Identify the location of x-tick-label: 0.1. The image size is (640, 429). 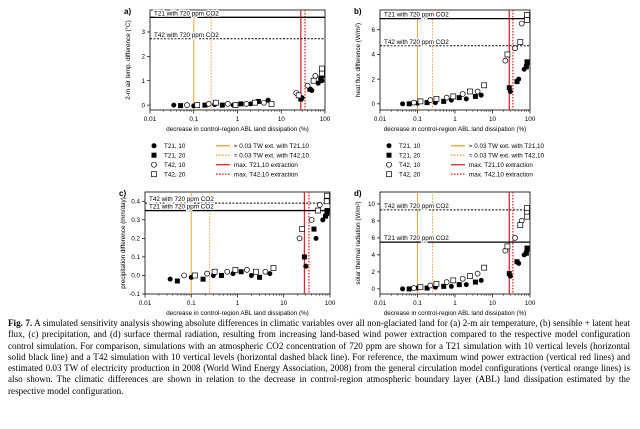
(191, 303).